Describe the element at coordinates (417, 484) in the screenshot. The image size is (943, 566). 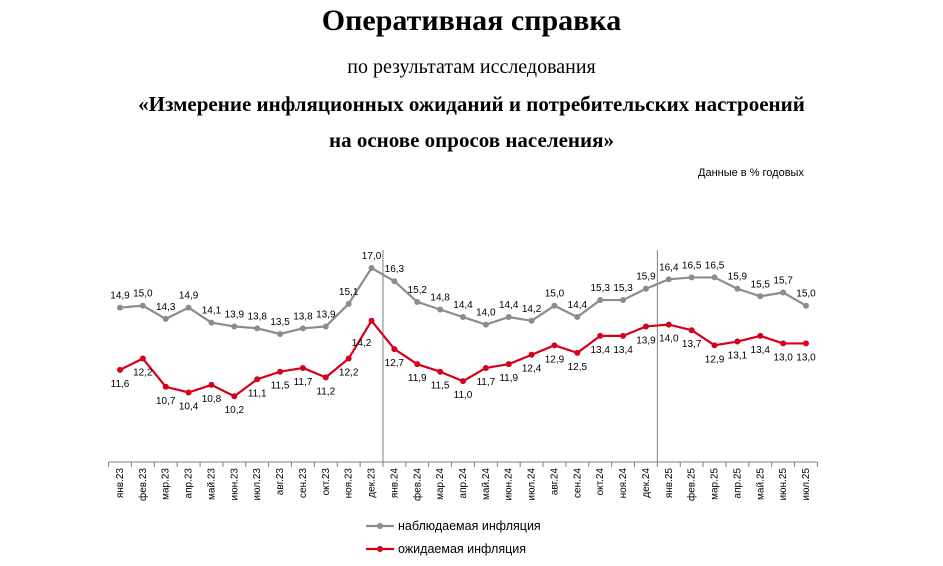
I see `x-tick-label: фев.24` at that location.